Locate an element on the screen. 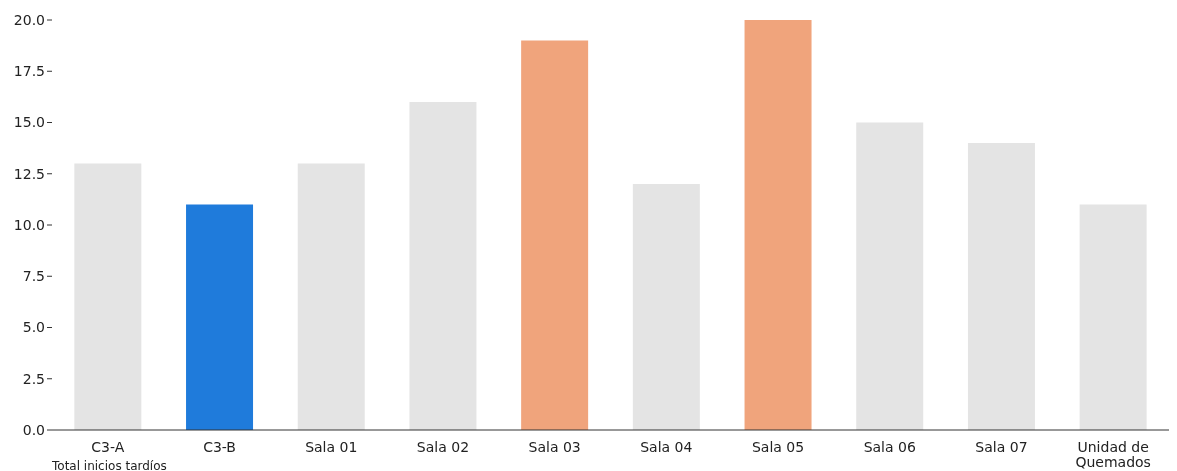 The height and width of the screenshot is (471, 1177). y-tick-label: 0.0 is located at coordinates (33, 429).